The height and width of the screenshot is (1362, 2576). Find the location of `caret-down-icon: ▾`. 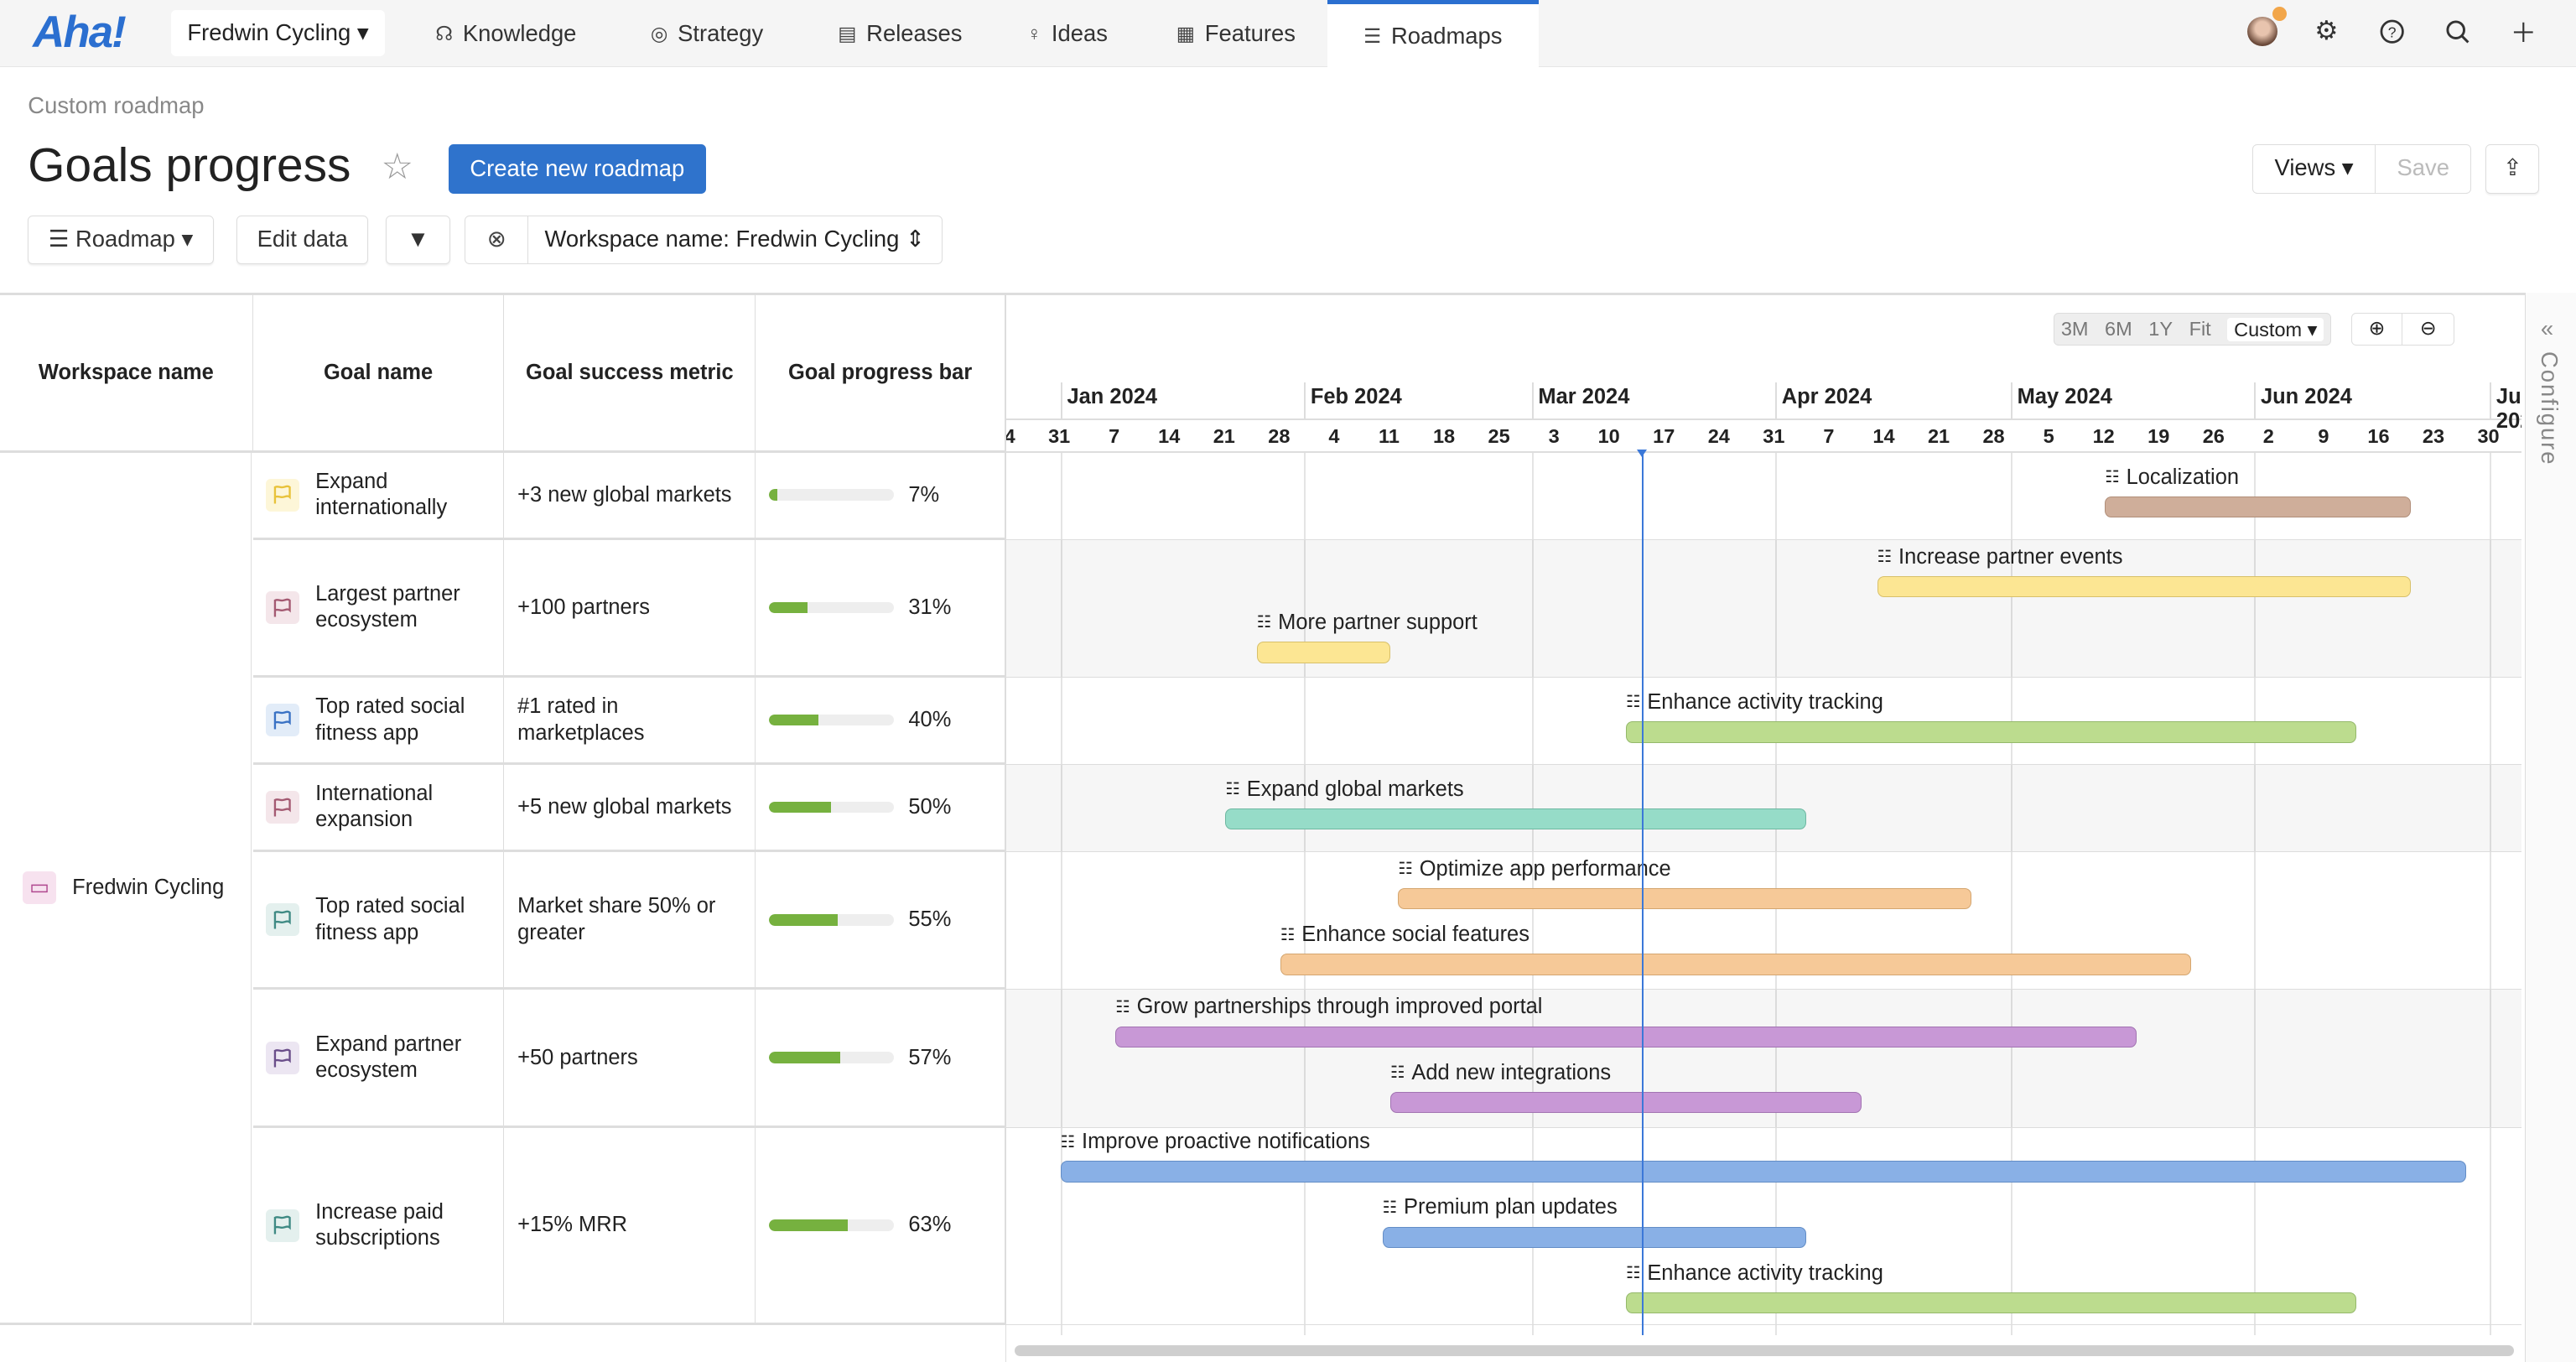

caret-down-icon: ▾ is located at coordinates (362, 31).